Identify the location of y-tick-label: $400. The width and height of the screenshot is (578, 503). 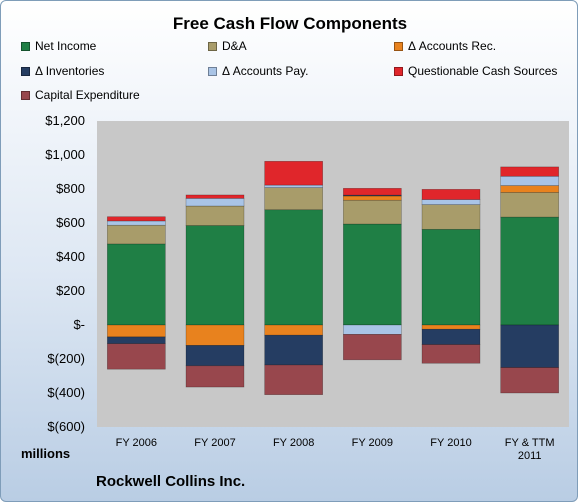
(70, 256).